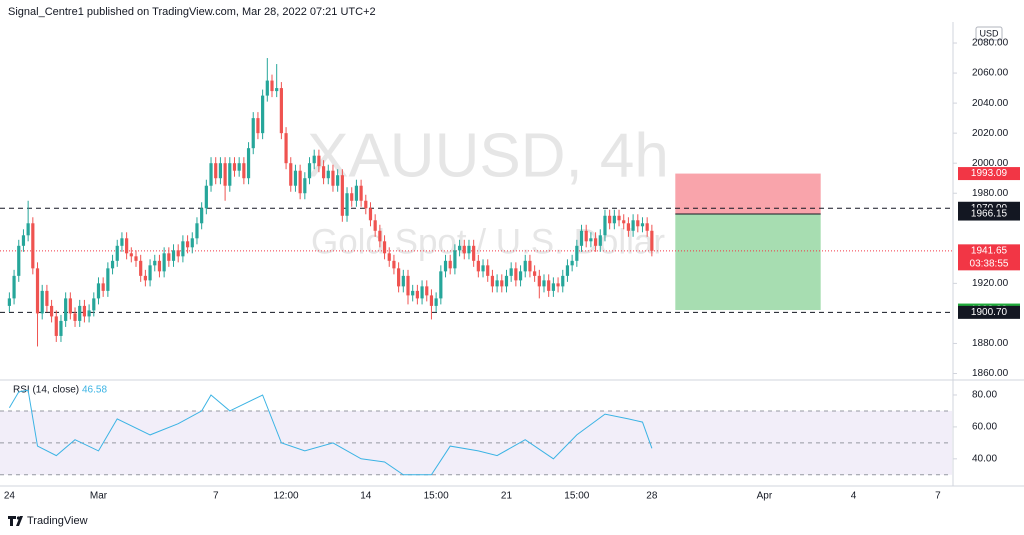 The width and height of the screenshot is (1024, 535). What do you see at coordinates (990, 73) in the screenshot?
I see `y-tick-label: 2060.00` at bounding box center [990, 73].